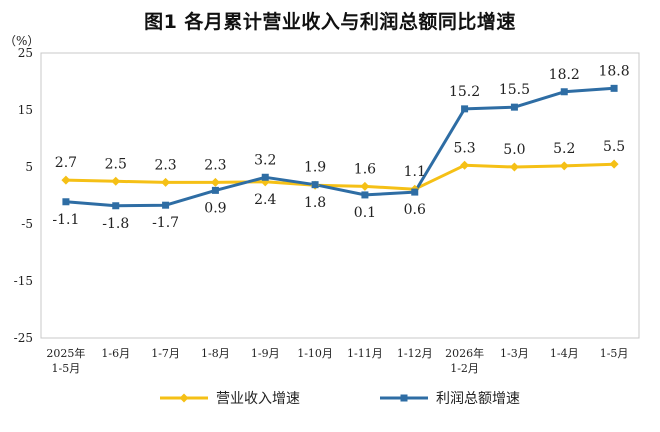 The width and height of the screenshot is (660, 432). What do you see at coordinates (215, 353) in the screenshot?
I see `x-tick-label: 1-8月` at bounding box center [215, 353].